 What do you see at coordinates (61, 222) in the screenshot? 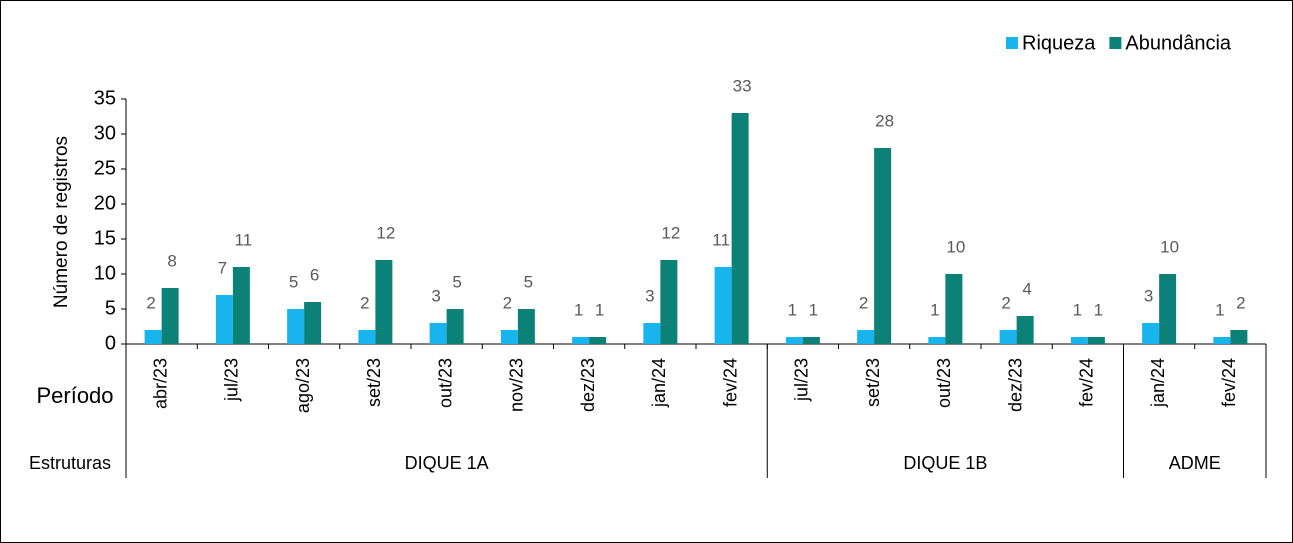
I see `y-axis-label: Número de registros` at bounding box center [61, 222].